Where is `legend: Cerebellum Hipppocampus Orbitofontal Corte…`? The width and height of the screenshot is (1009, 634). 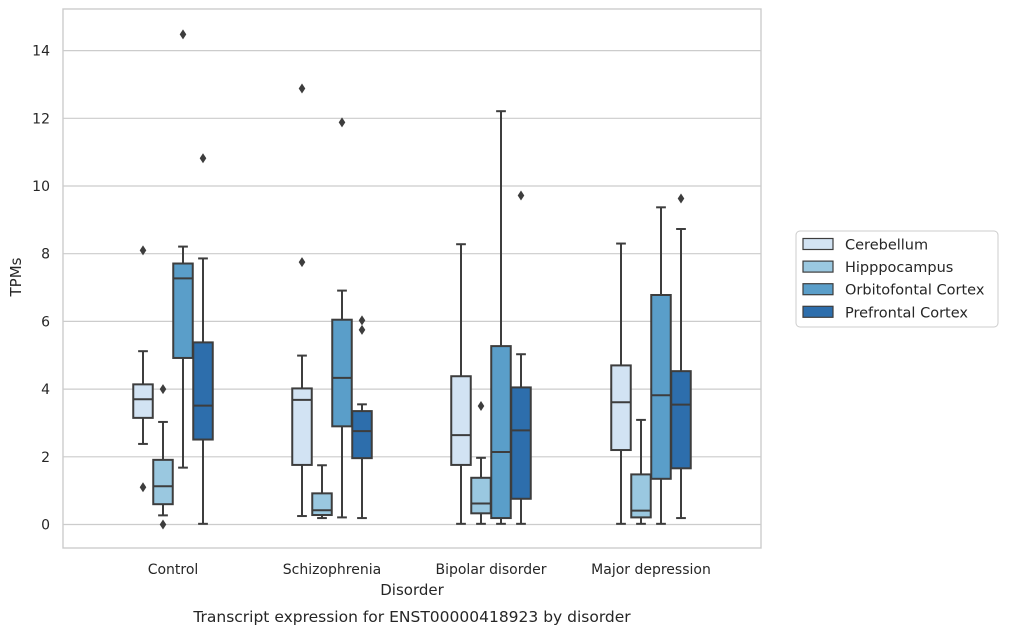 legend: Cerebellum Hipppocampus Orbitofontal Corte… is located at coordinates (897, 279).